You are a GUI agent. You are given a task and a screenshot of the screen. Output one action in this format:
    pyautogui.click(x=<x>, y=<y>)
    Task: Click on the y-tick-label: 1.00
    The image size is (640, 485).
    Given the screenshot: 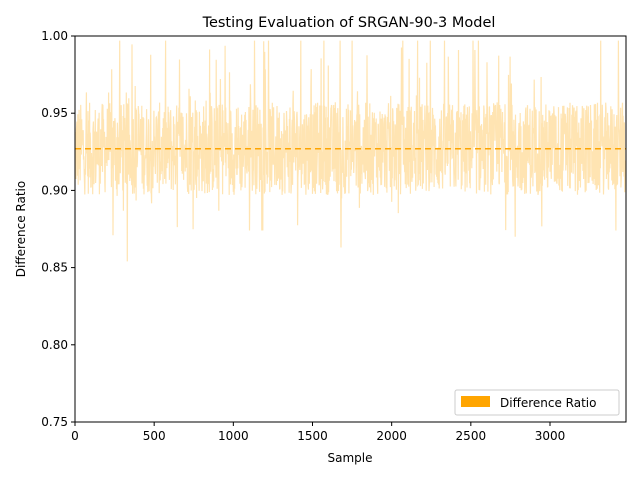 What is the action you would take?
    pyautogui.click(x=54, y=36)
    